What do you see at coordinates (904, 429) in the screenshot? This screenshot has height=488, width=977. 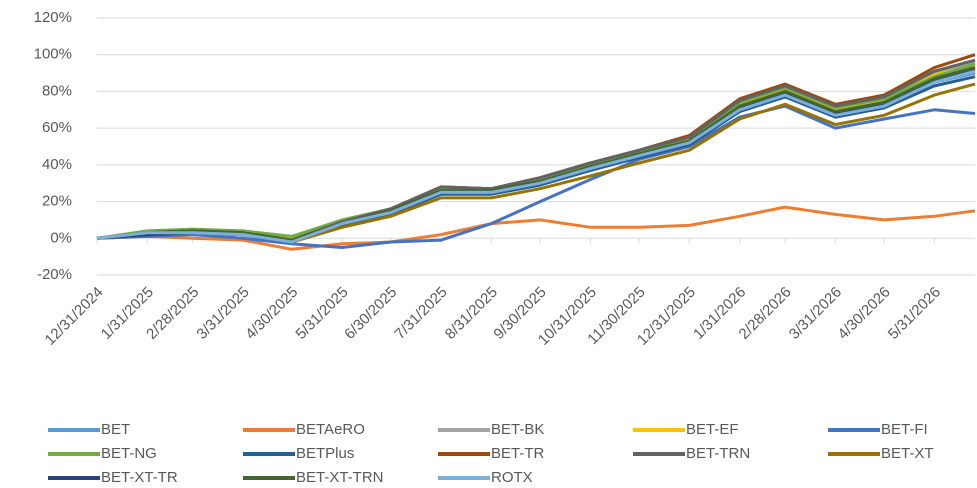 I see `legend-label: BET-FI` at bounding box center [904, 429].